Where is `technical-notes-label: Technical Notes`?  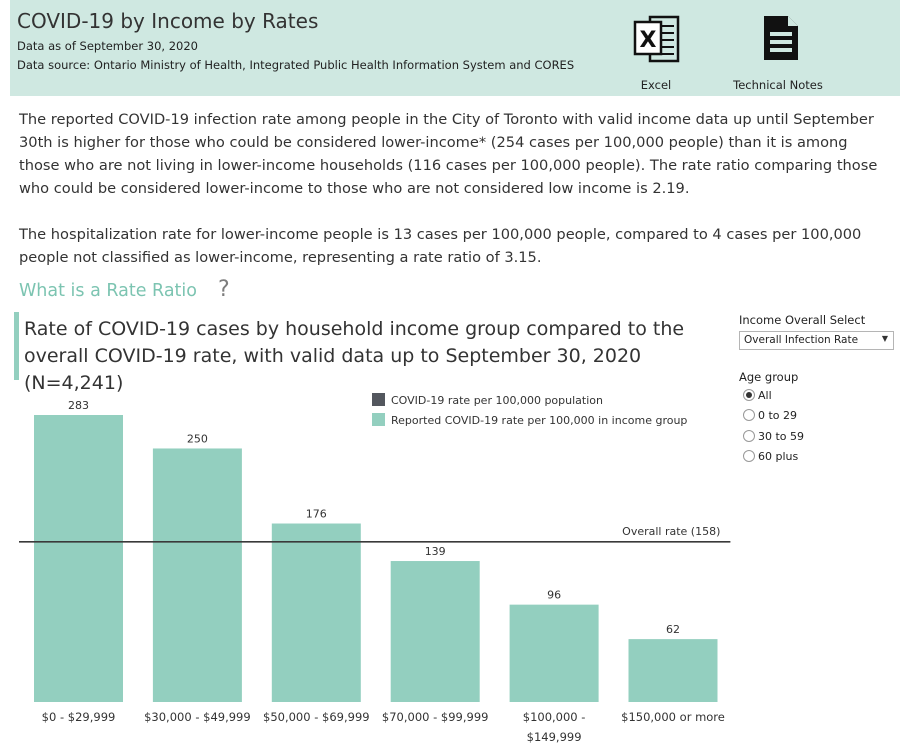 technical-notes-label: Technical Notes is located at coordinates (778, 85).